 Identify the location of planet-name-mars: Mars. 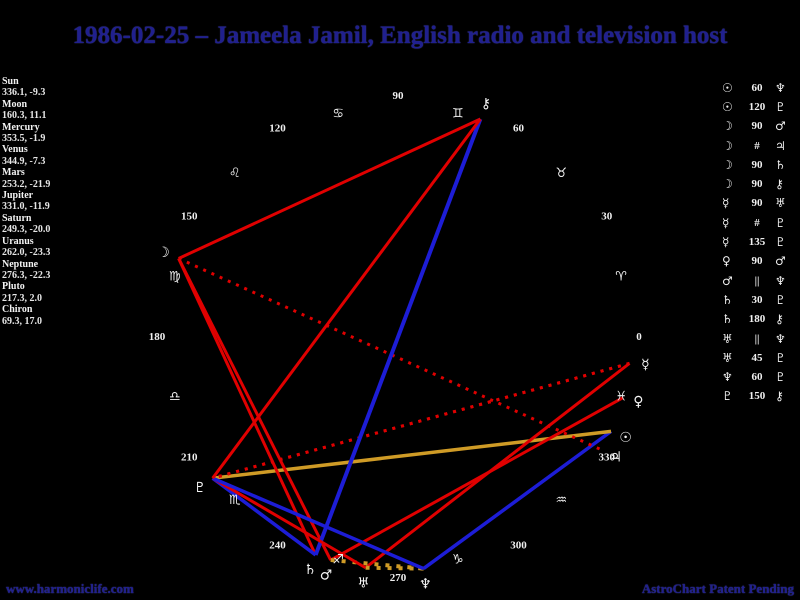
(13, 173).